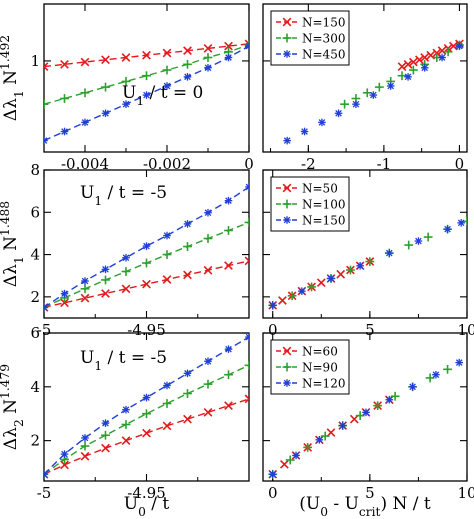 This screenshot has width=474, height=519. I want to click on panel-annotation: U1 / t = -5, so click(123, 360).